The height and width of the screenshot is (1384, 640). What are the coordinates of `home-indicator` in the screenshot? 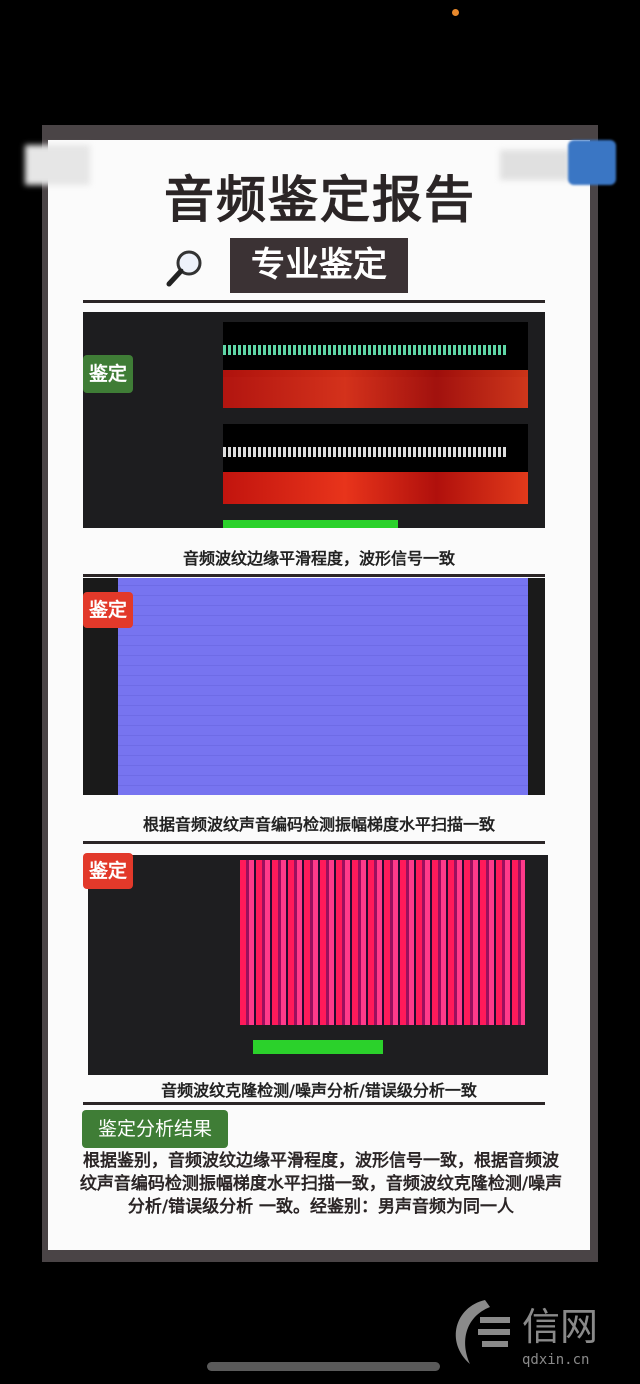 It's located at (323, 1366).